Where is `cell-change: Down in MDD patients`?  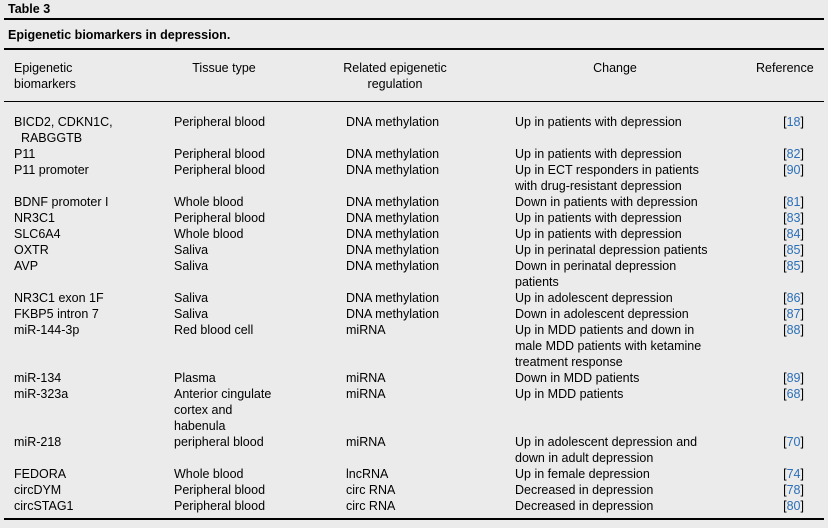 cell-change: Down in MDD patients is located at coordinates (577, 378).